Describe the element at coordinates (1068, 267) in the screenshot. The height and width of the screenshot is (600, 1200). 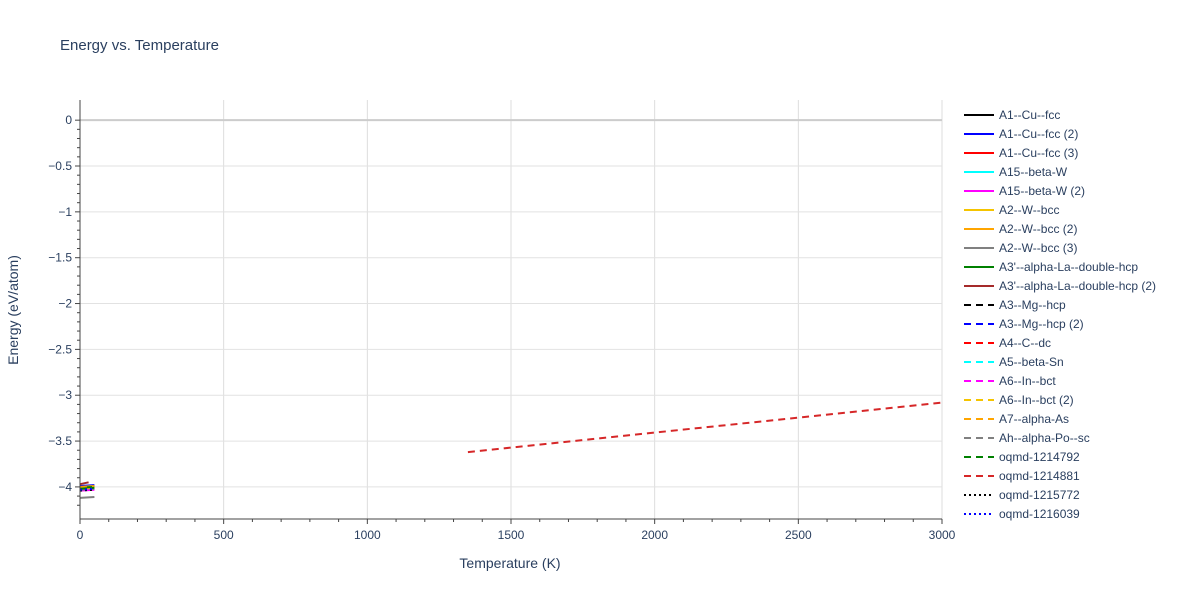
I see `legend-label: A3'--alpha-La--double-hcp` at that location.